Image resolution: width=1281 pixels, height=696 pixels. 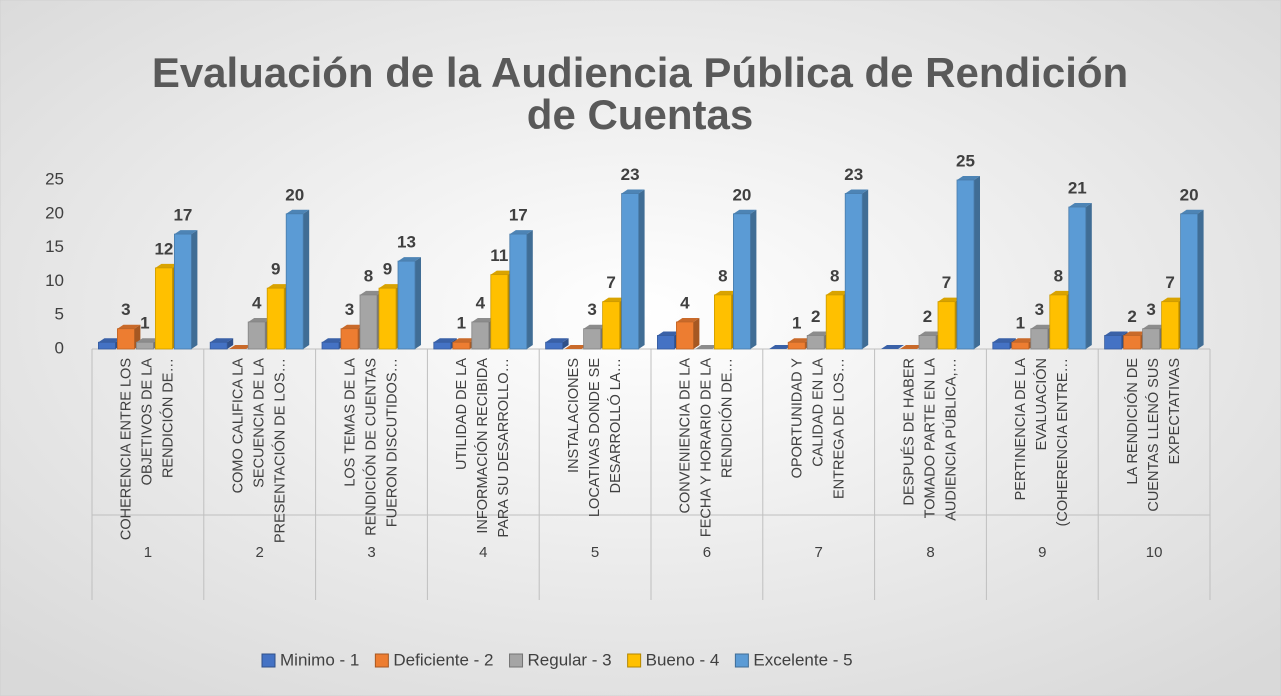 What do you see at coordinates (370, 447) in the screenshot?
I see `x-tick-label: RENDICIÓN DE CUENTAS` at bounding box center [370, 447].